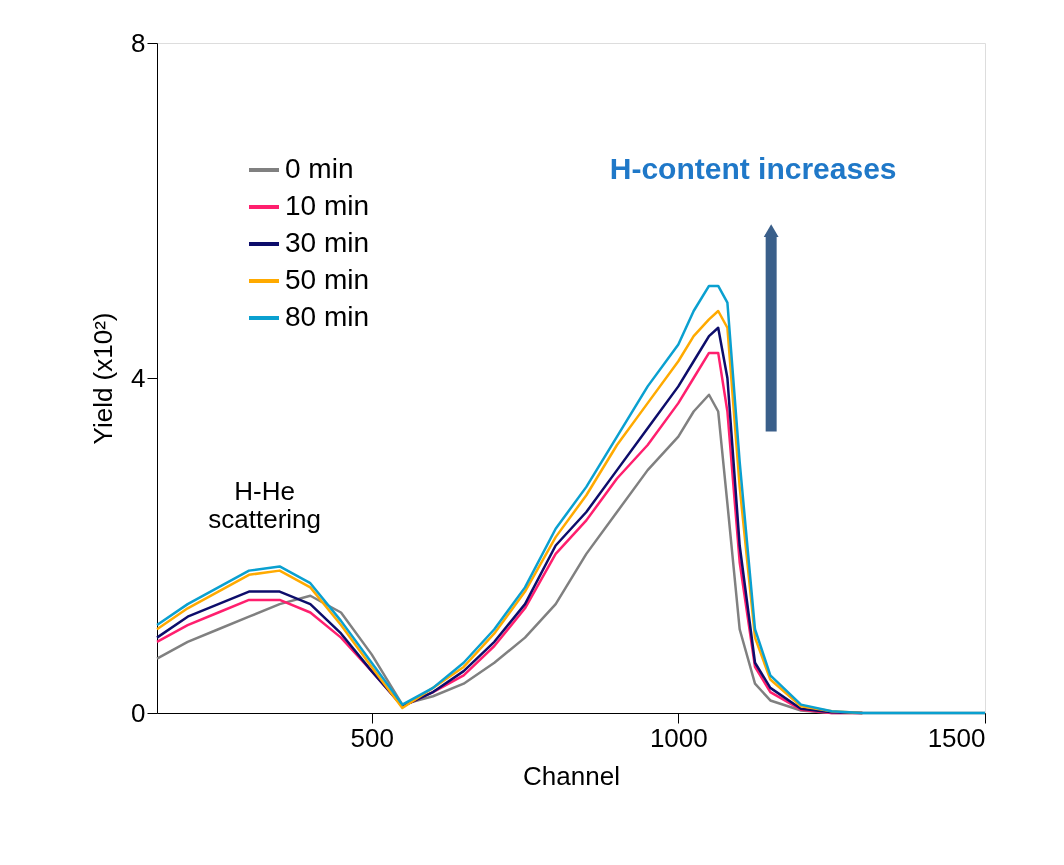 The height and width of the screenshot is (865, 1064). Describe the element at coordinates (265, 504) in the screenshot. I see `annotation: H-He scattering` at that location.